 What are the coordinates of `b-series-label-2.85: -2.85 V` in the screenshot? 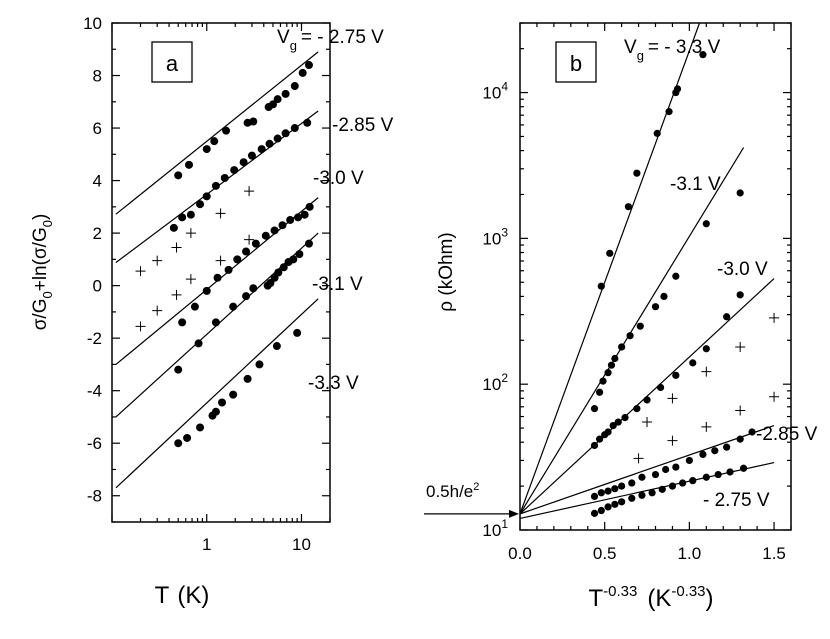 It's located at (787, 434).